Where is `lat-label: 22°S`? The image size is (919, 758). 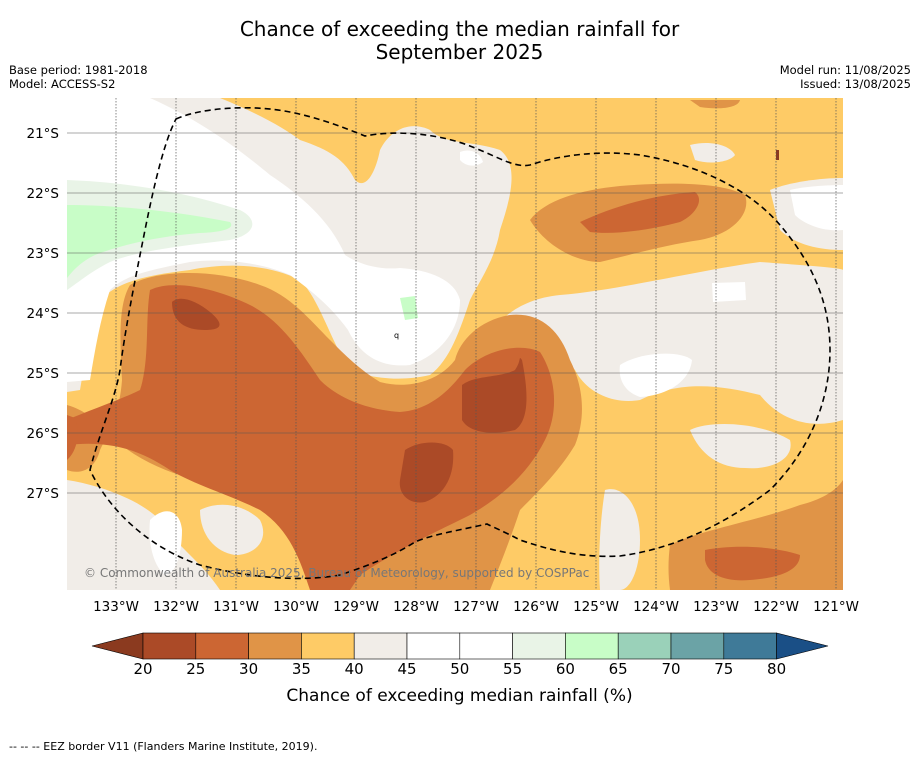 lat-label: 22°S is located at coordinates (43, 194).